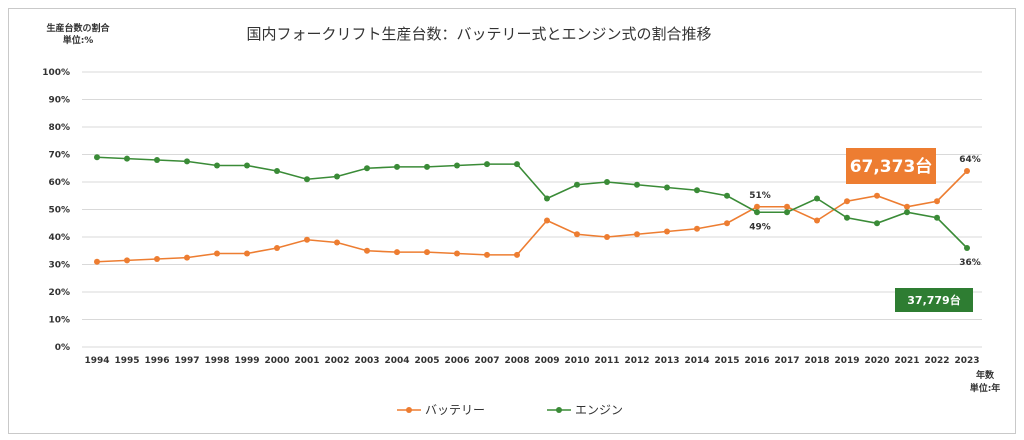  I want to click on y-tick-label: 30%, so click(59, 266).